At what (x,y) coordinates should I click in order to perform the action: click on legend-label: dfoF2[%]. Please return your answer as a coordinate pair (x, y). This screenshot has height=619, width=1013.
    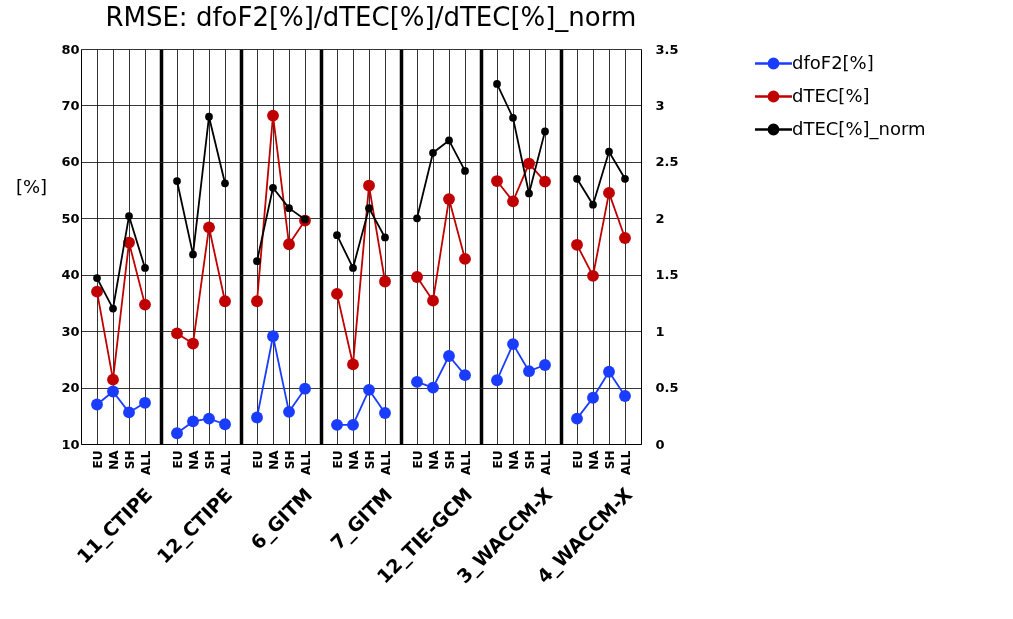
    Looking at the image, I should click on (833, 62).